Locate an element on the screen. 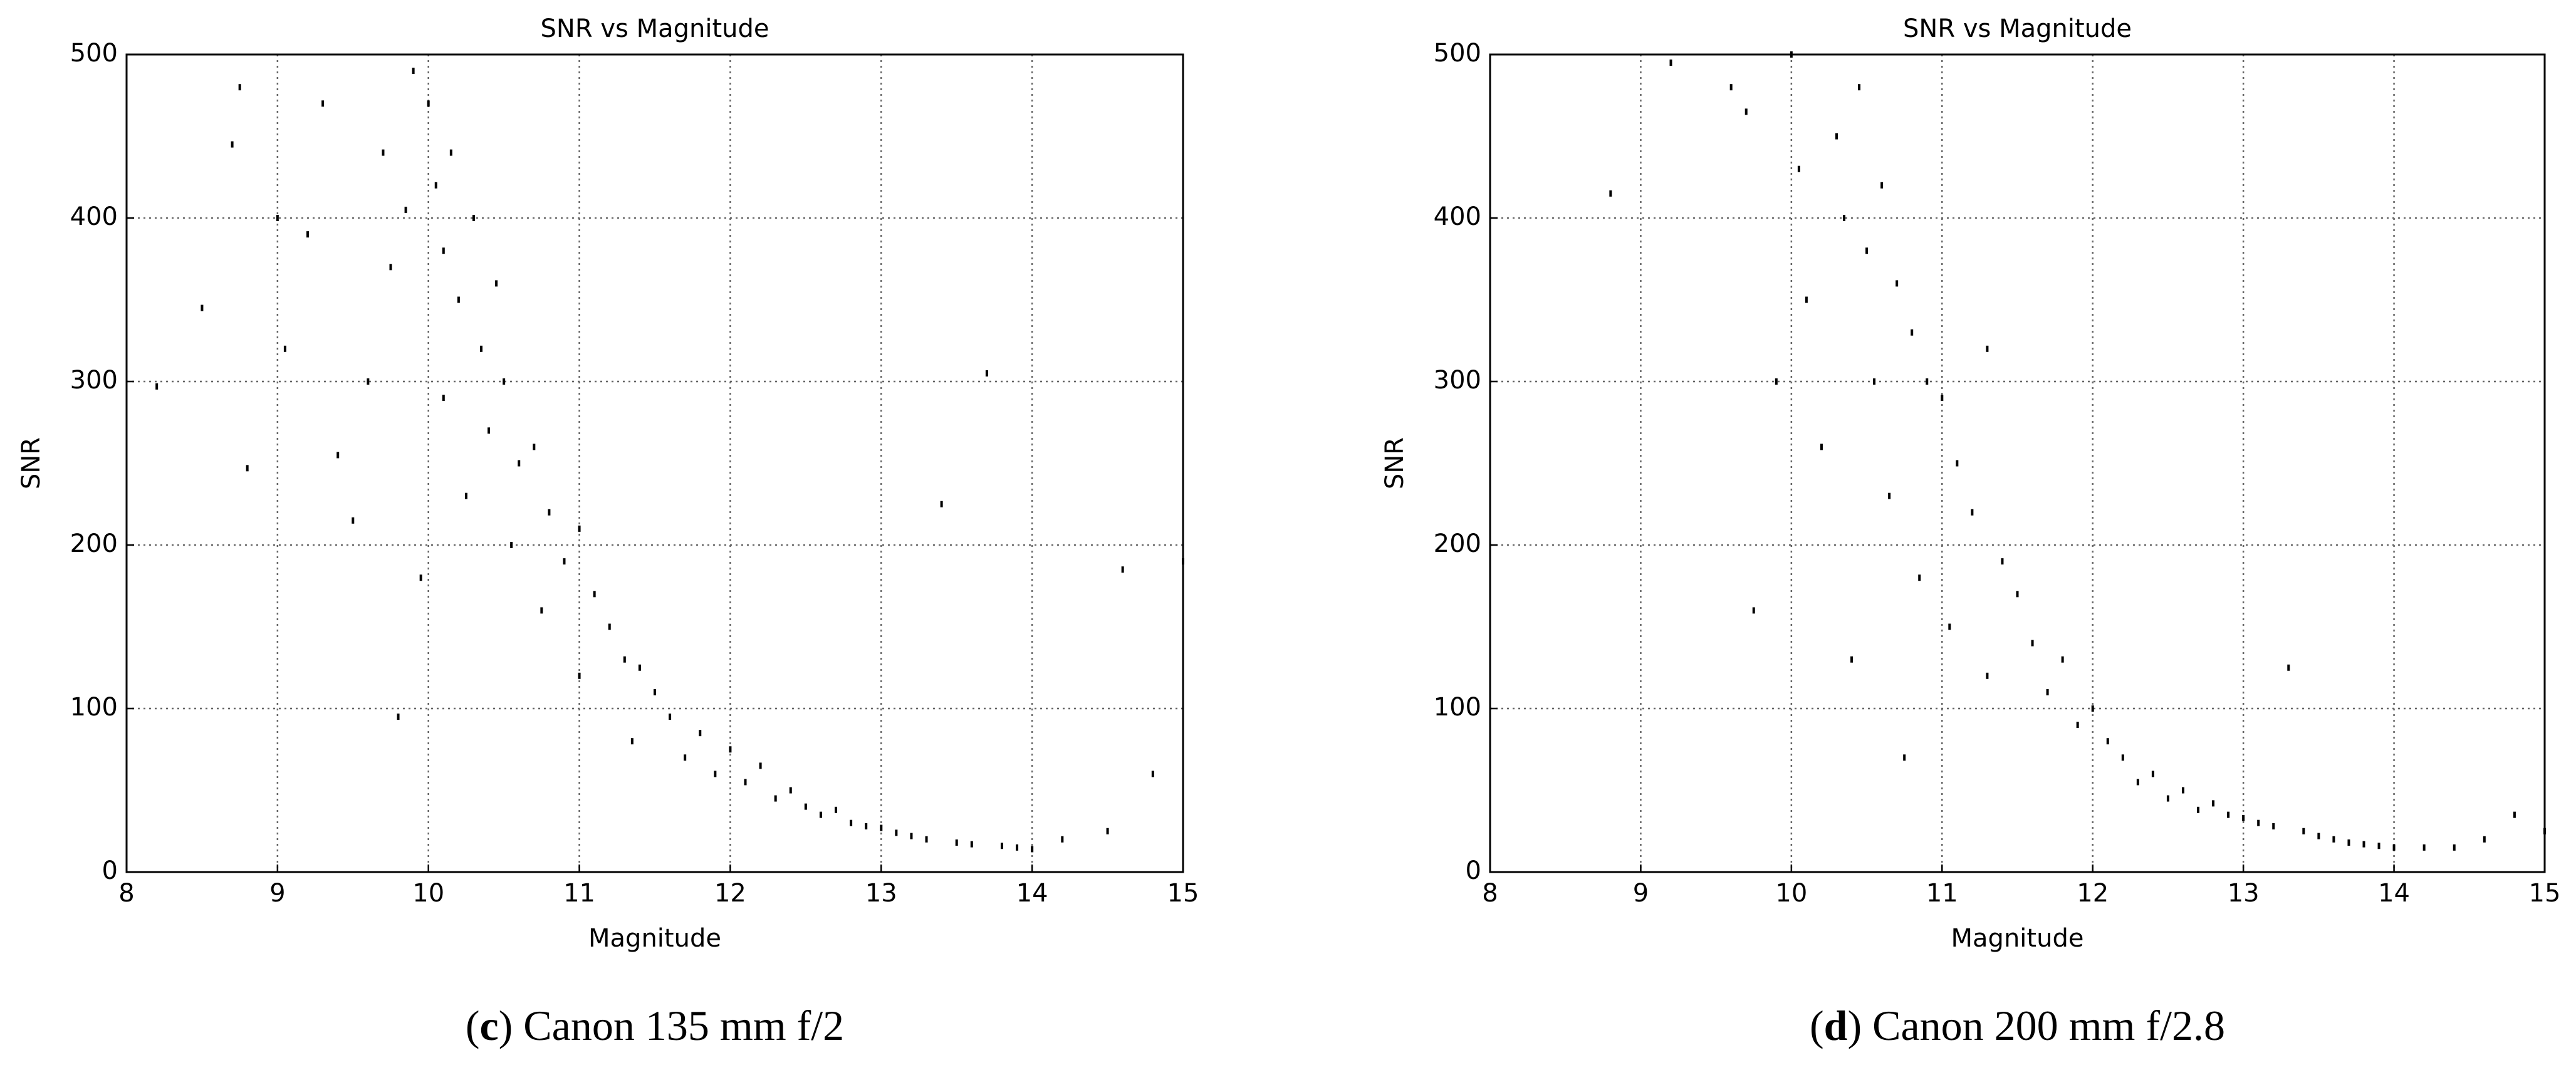  y-tick-label: 500 is located at coordinates (94, 54).